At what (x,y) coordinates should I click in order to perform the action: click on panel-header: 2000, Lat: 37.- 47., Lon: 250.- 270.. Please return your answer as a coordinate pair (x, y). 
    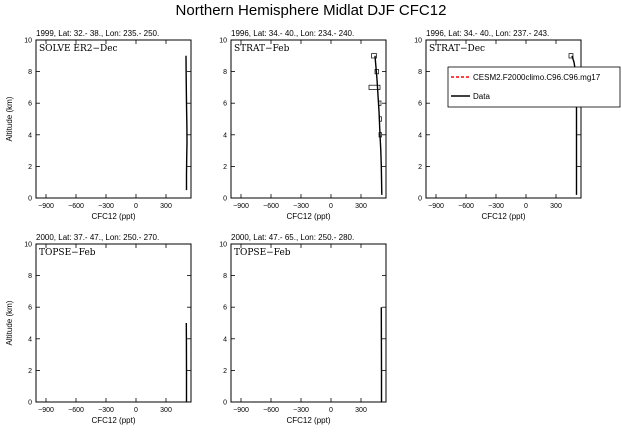
    Looking at the image, I should click on (97, 237).